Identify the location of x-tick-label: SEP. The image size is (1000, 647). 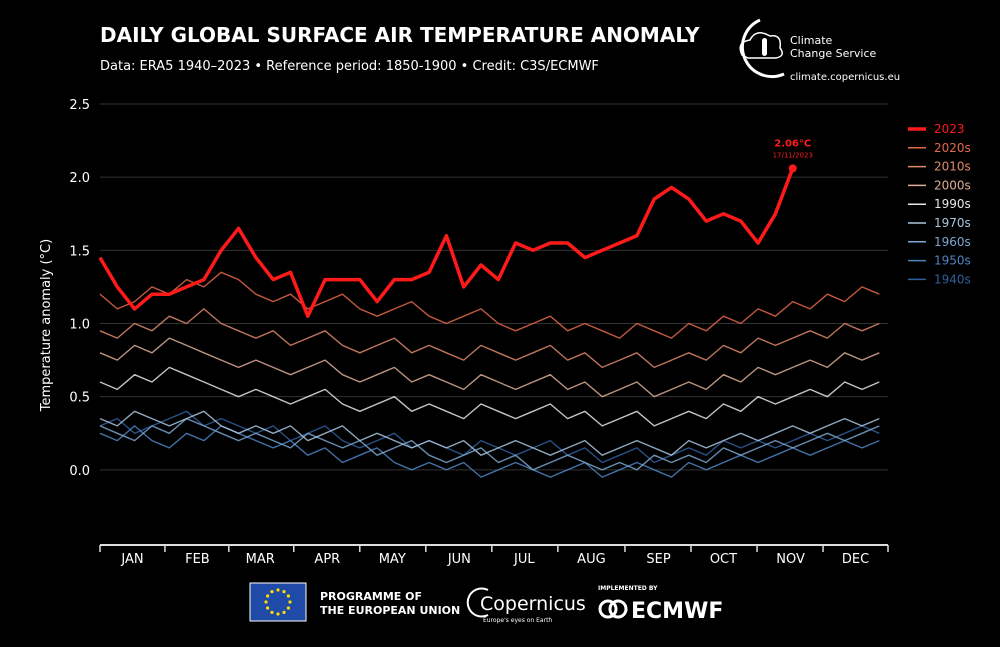
(658, 559).